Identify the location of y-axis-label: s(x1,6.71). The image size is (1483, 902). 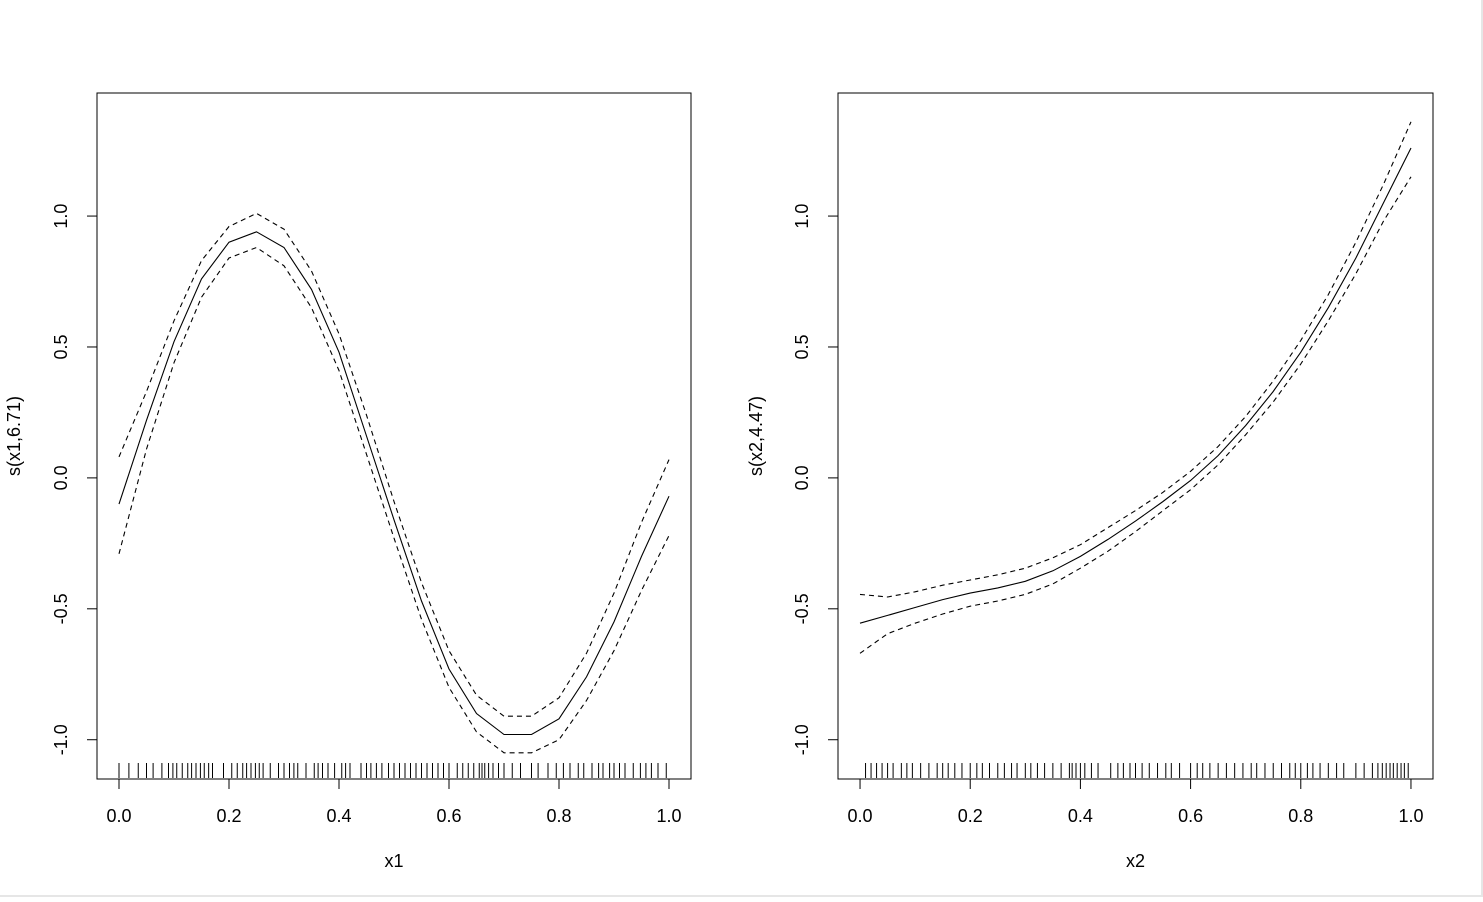
(14, 436).